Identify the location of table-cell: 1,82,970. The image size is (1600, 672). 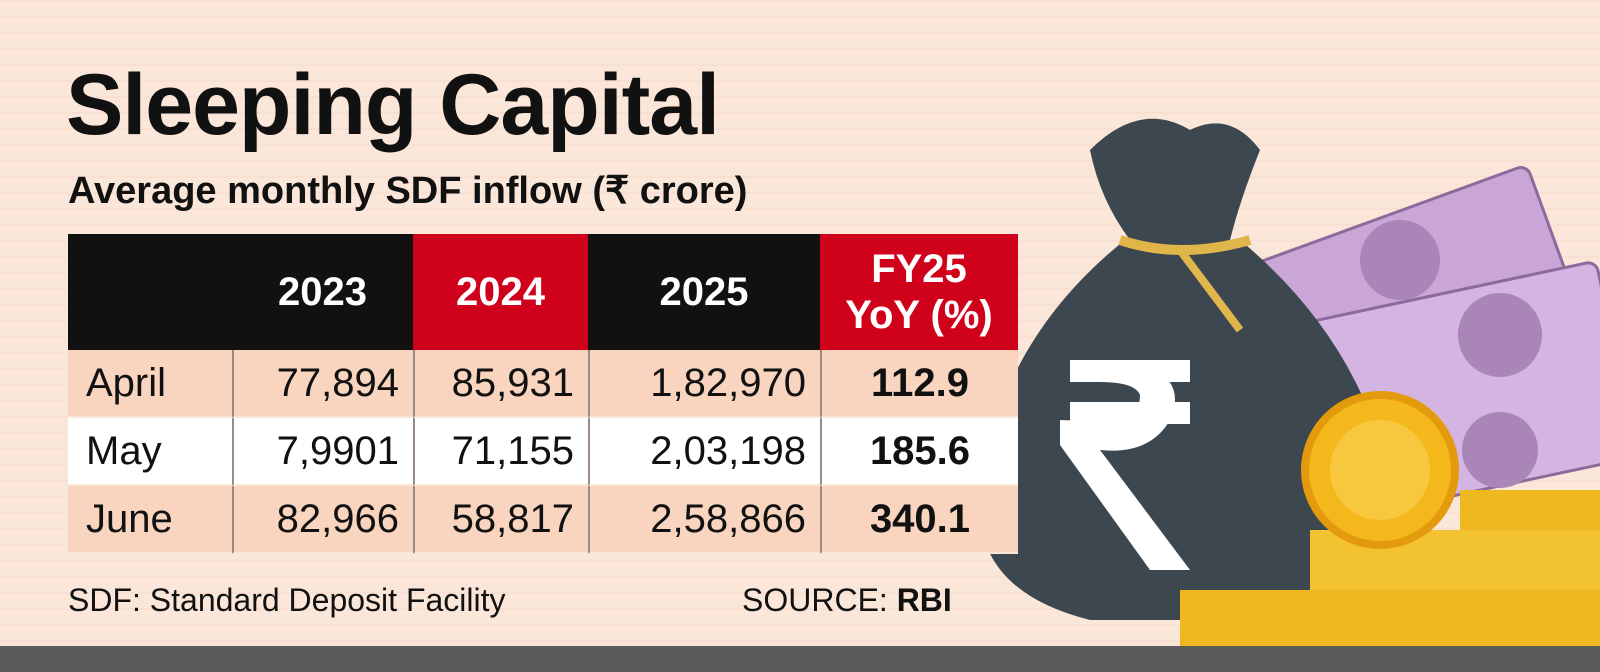
(704, 384).